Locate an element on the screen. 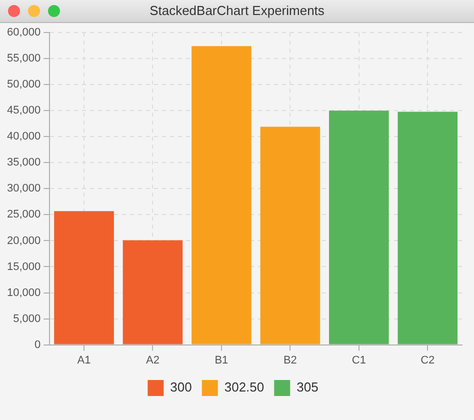 The image size is (474, 420). legend-label: 305 is located at coordinates (307, 387).